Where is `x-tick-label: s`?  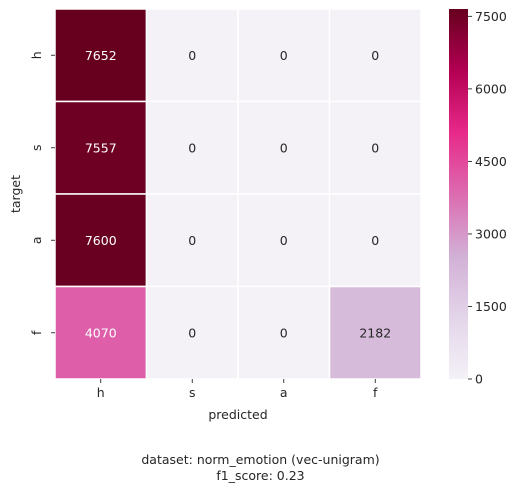 x-tick-label: s is located at coordinates (192, 392).